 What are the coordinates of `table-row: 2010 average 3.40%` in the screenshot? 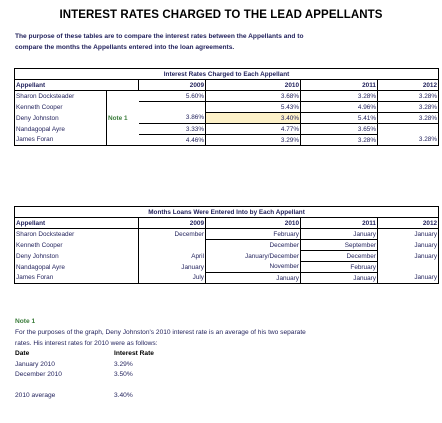 It's located at (84, 396).